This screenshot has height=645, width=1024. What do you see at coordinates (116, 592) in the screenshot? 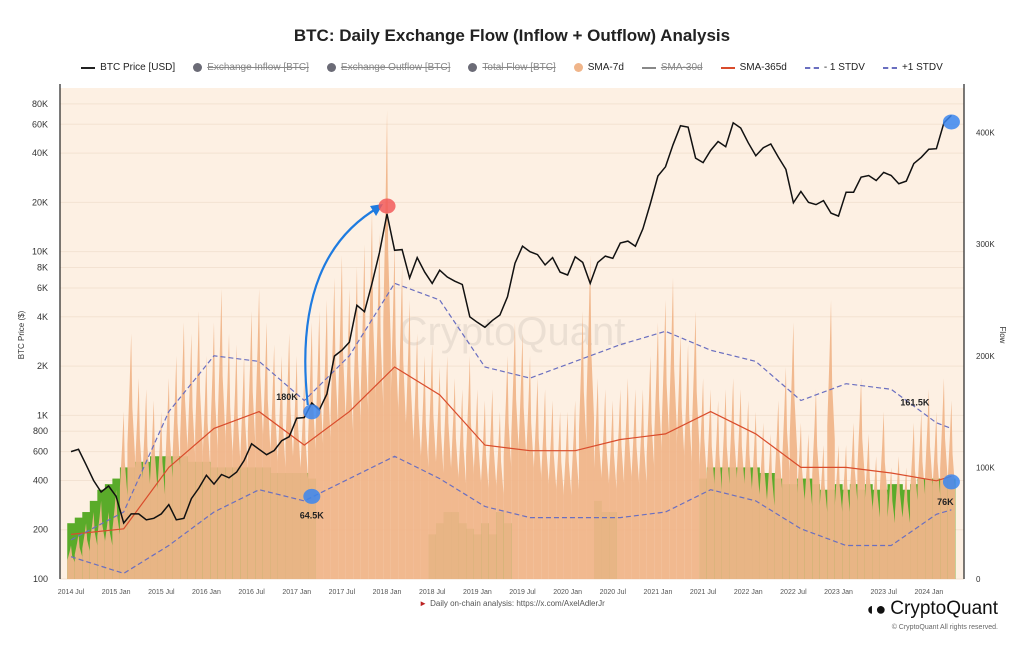
I see `x-tick-label: 2015 Jan` at bounding box center [116, 592].